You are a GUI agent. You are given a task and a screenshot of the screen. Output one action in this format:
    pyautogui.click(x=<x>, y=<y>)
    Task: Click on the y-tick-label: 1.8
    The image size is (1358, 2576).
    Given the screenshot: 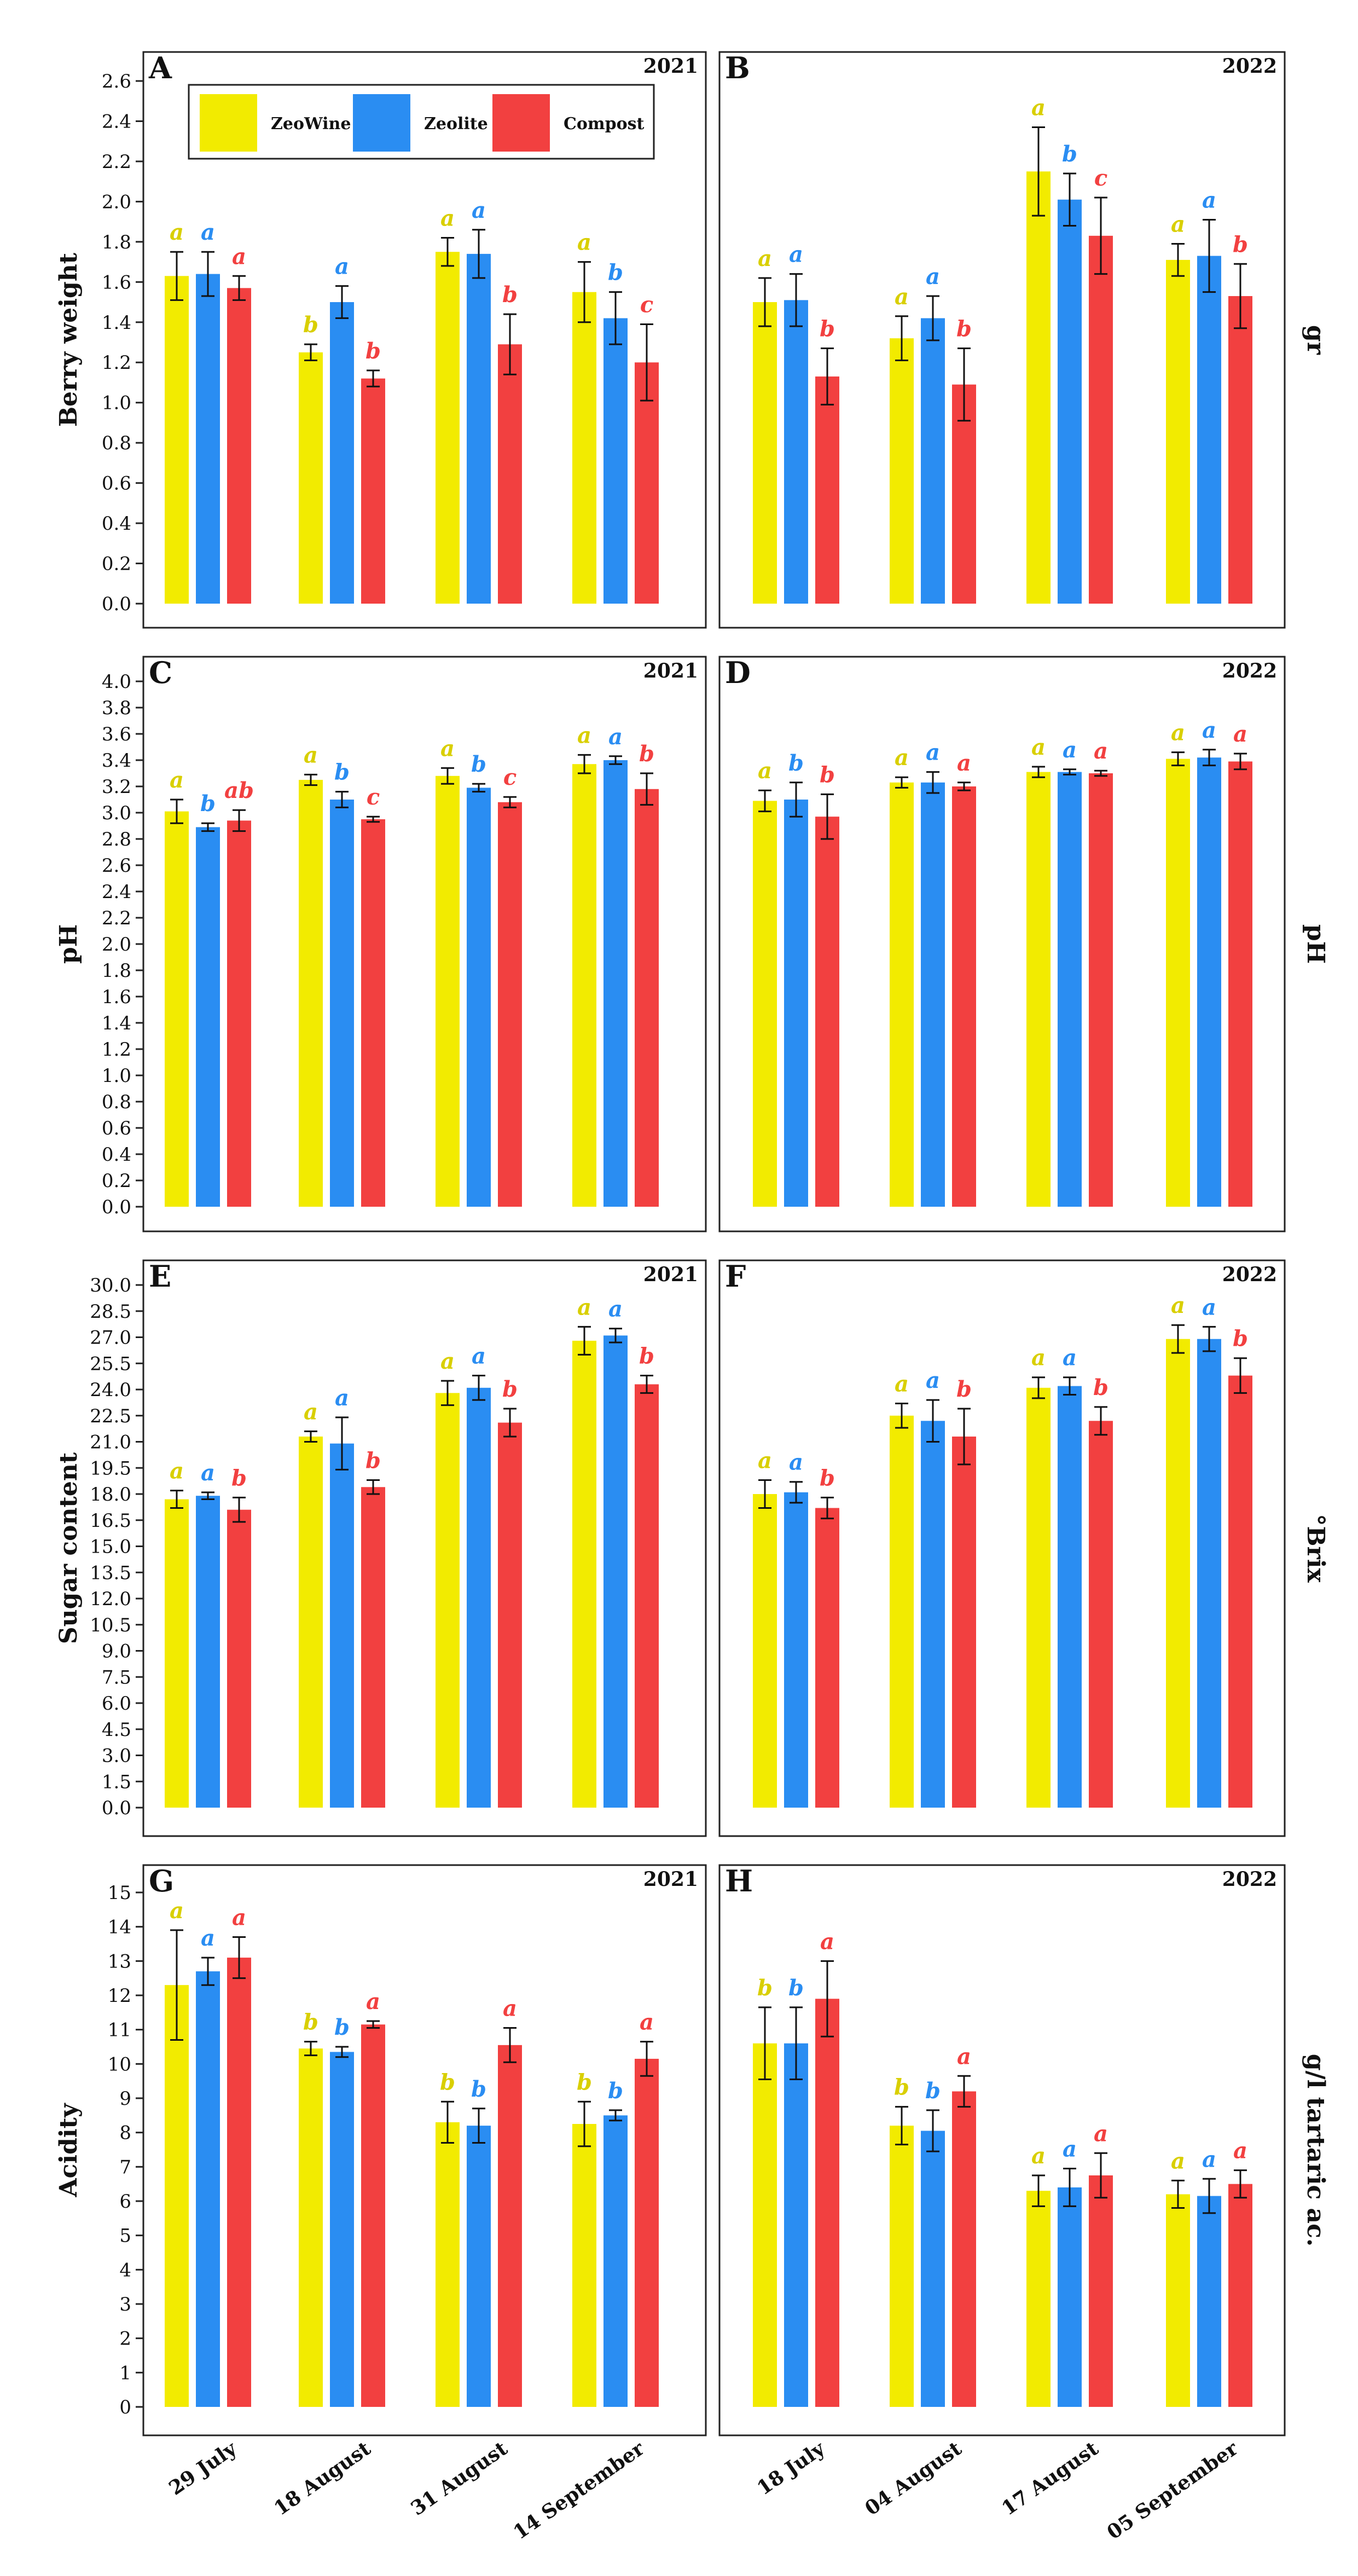 What is the action you would take?
    pyautogui.click(x=116, y=971)
    